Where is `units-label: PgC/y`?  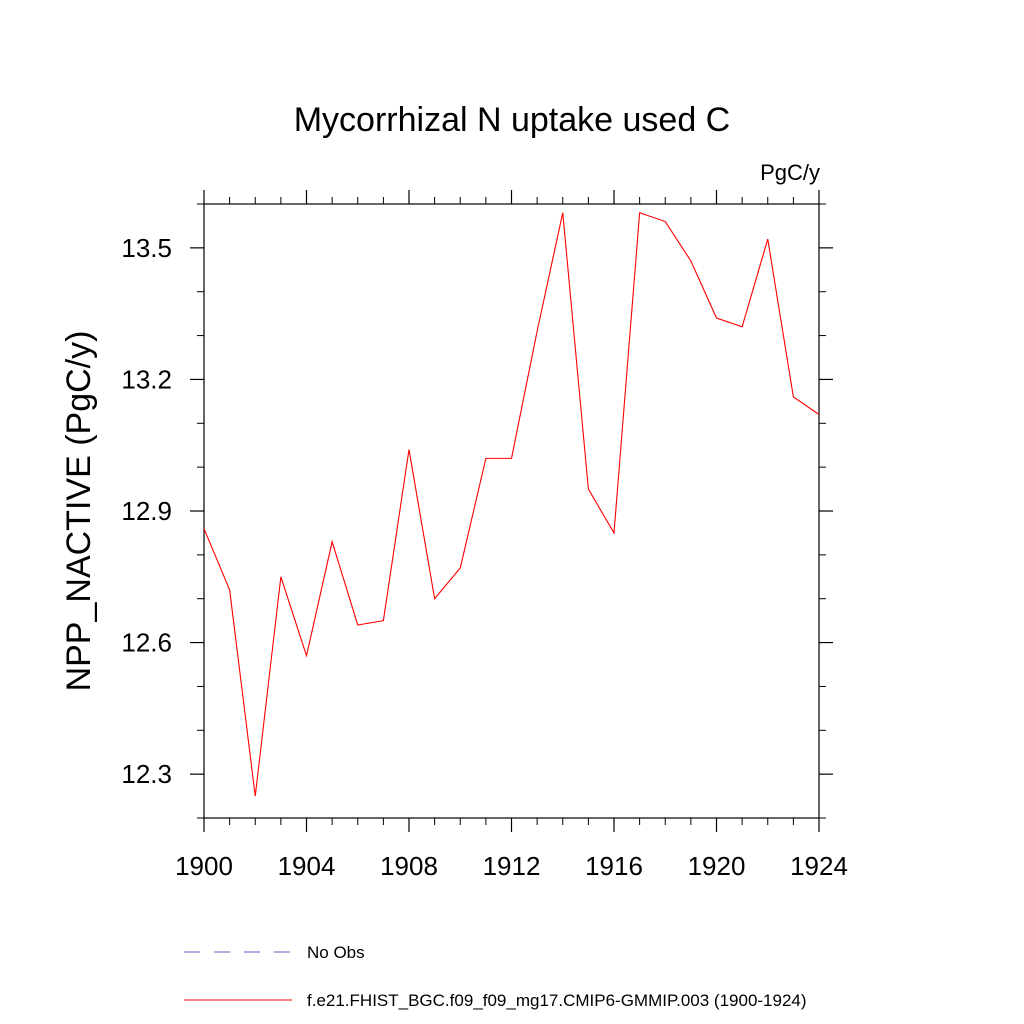
units-label: PgC/y is located at coordinates (790, 172).